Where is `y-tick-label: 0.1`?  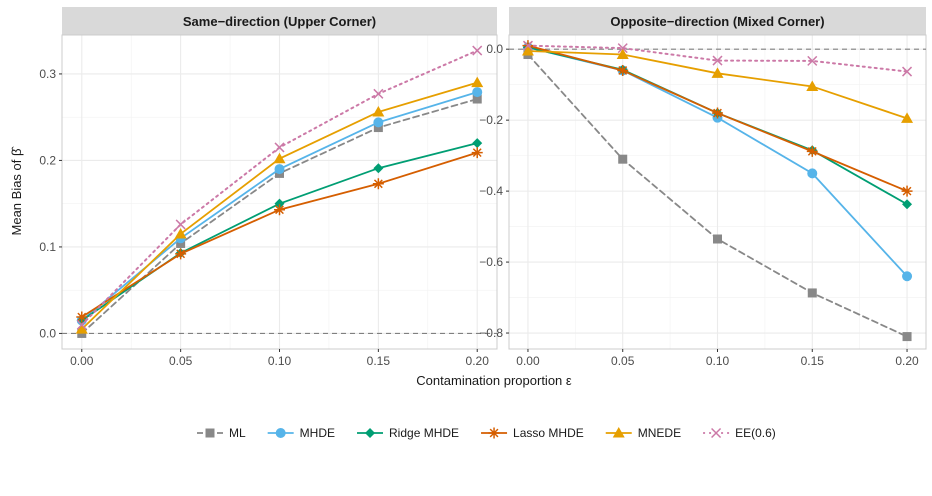 y-tick-label: 0.1 is located at coordinates (47, 247).